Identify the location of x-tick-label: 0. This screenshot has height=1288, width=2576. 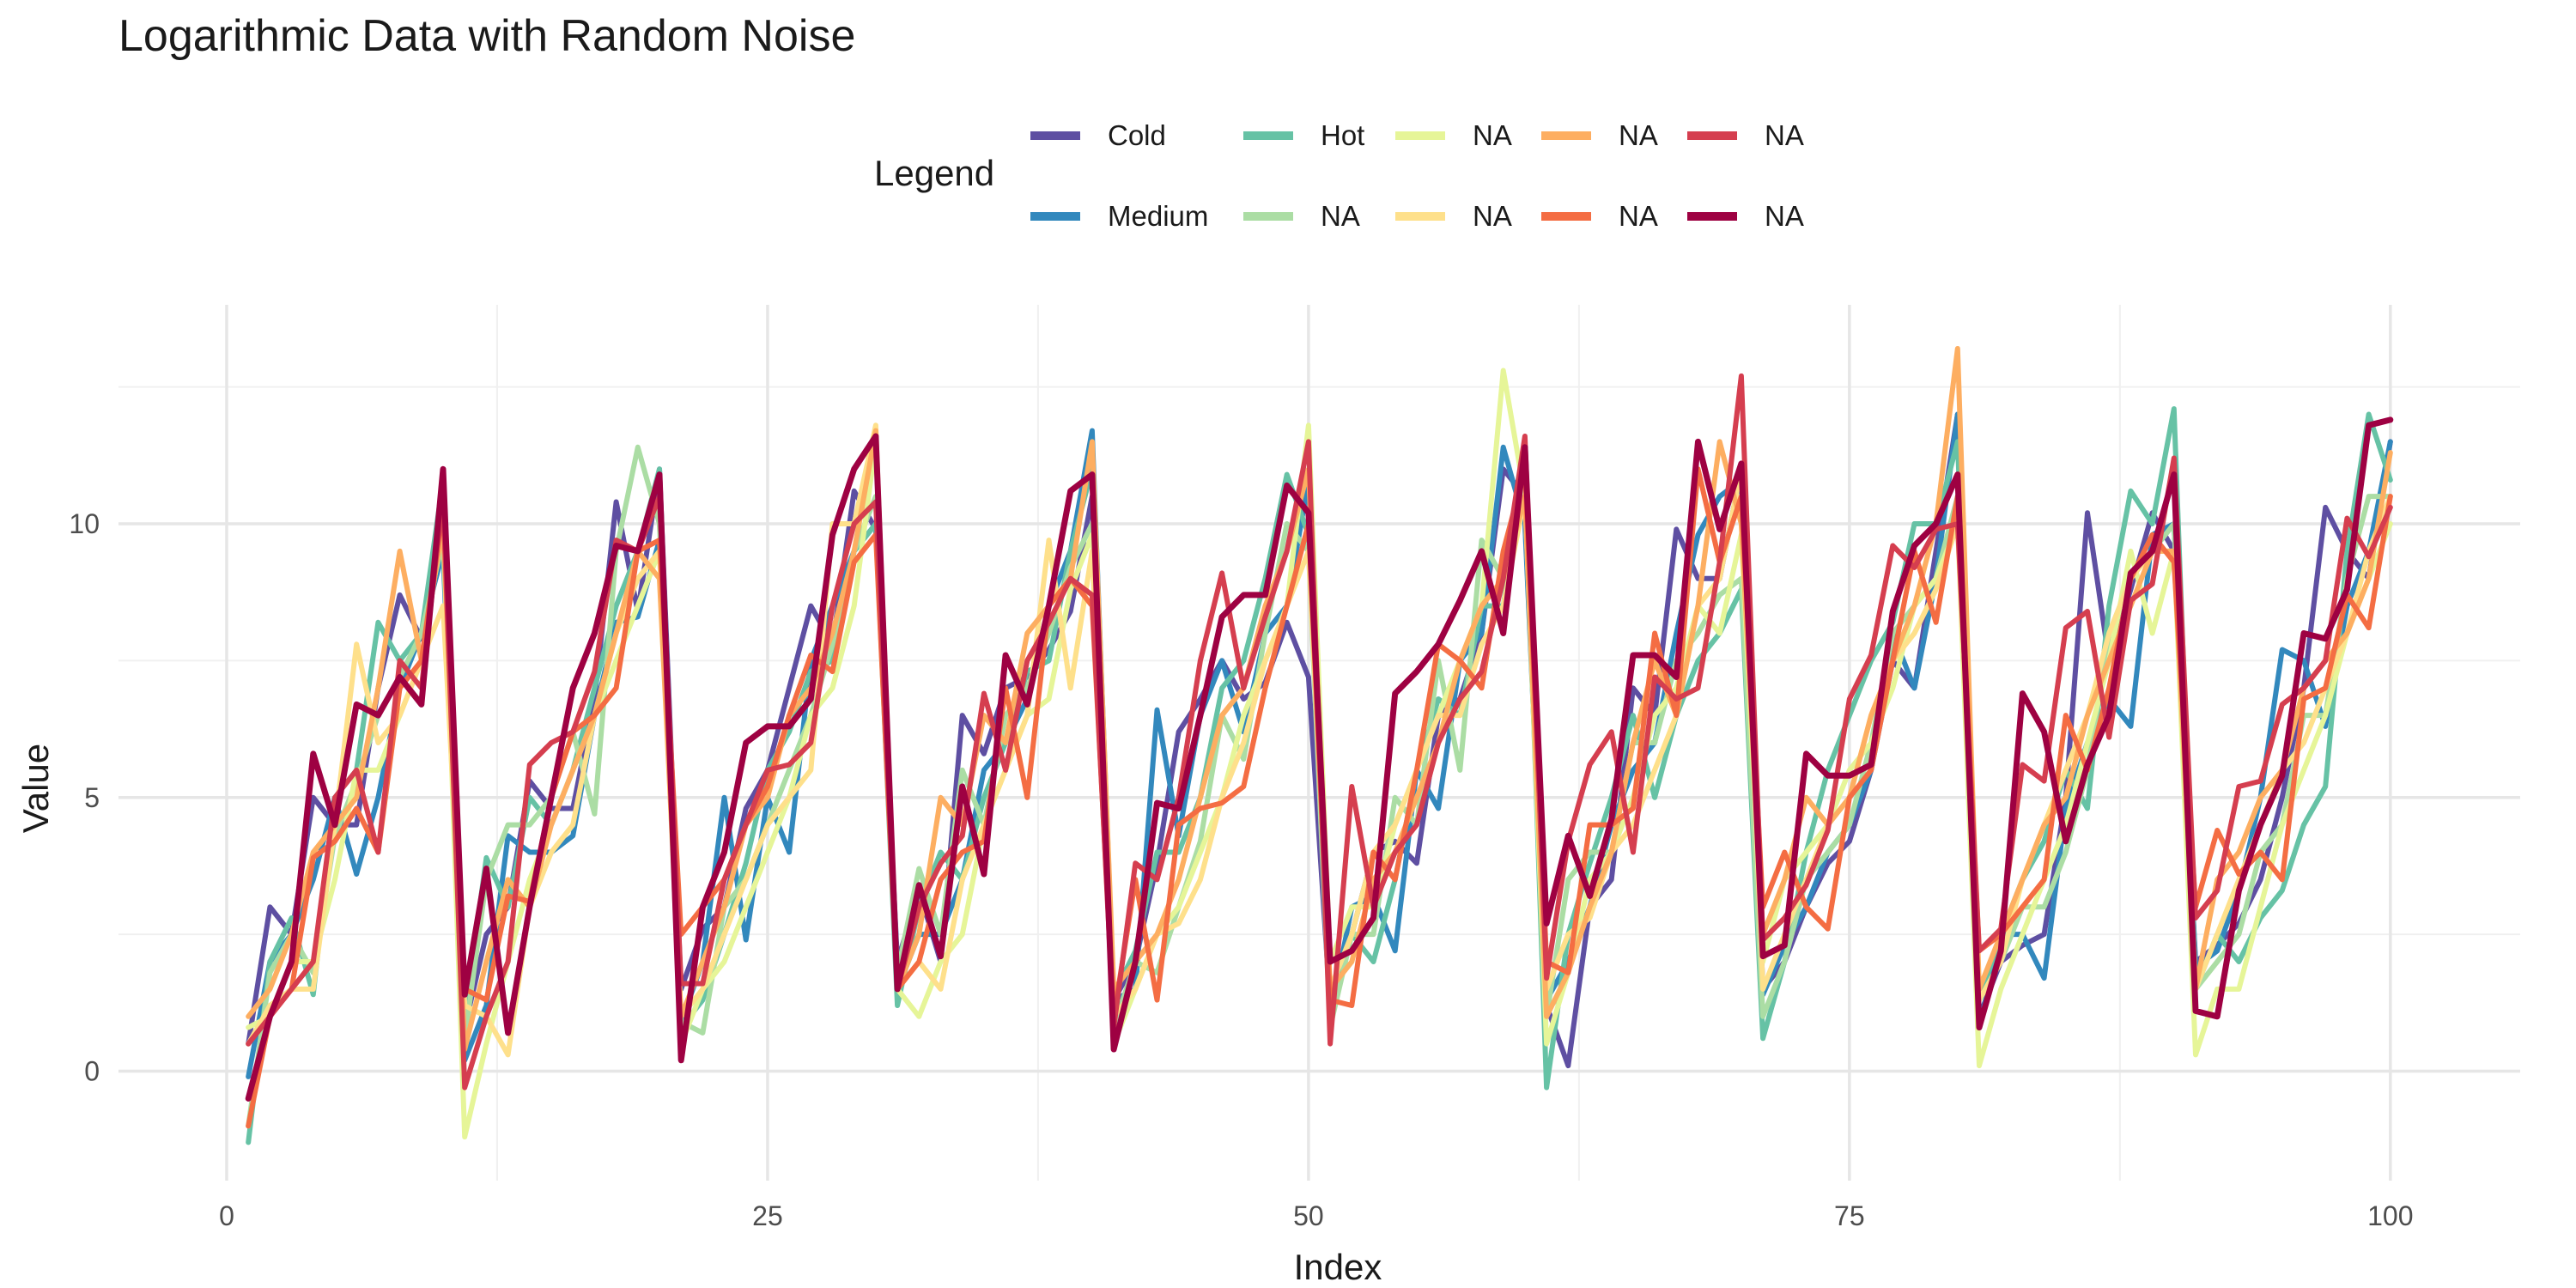
(227, 1215).